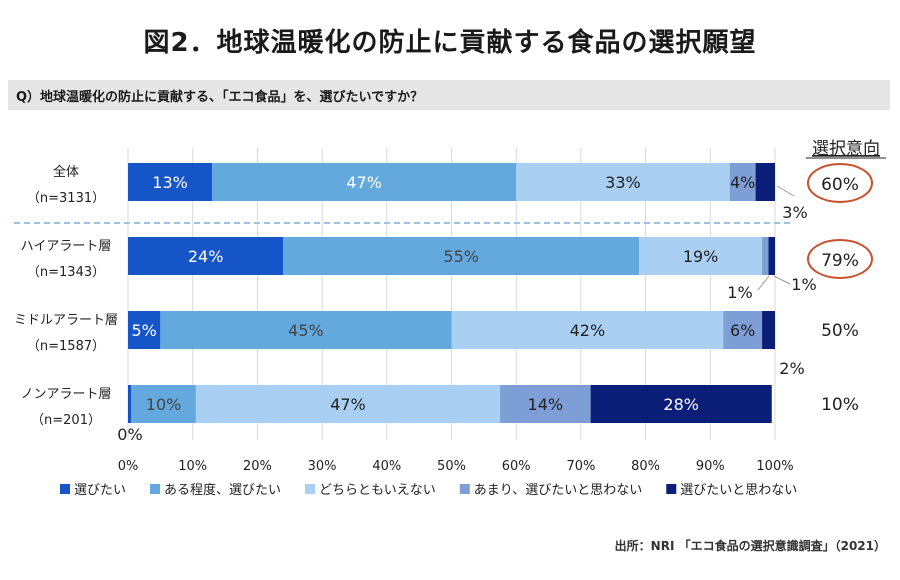  Describe the element at coordinates (66, 246) in the screenshot. I see `category-label: ハイアラート層` at that location.